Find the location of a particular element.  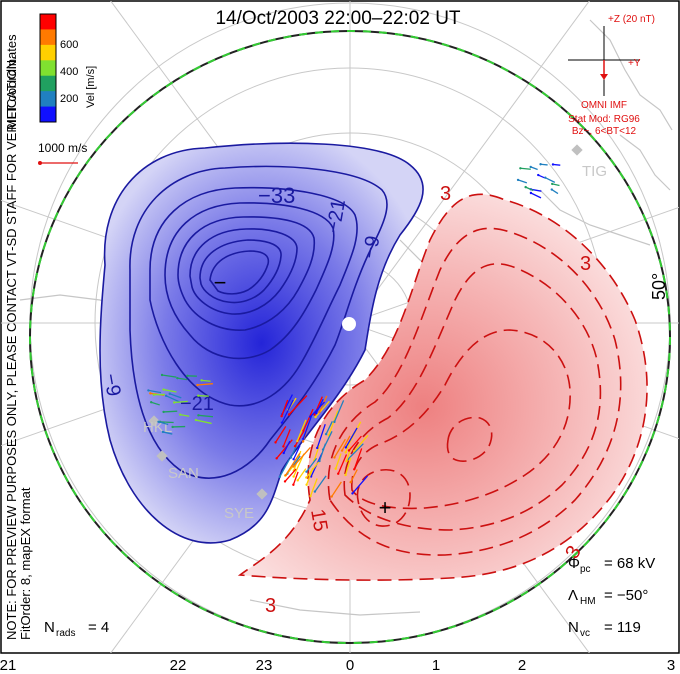

reference-vector: 1000 m/s is located at coordinates (62, 153).